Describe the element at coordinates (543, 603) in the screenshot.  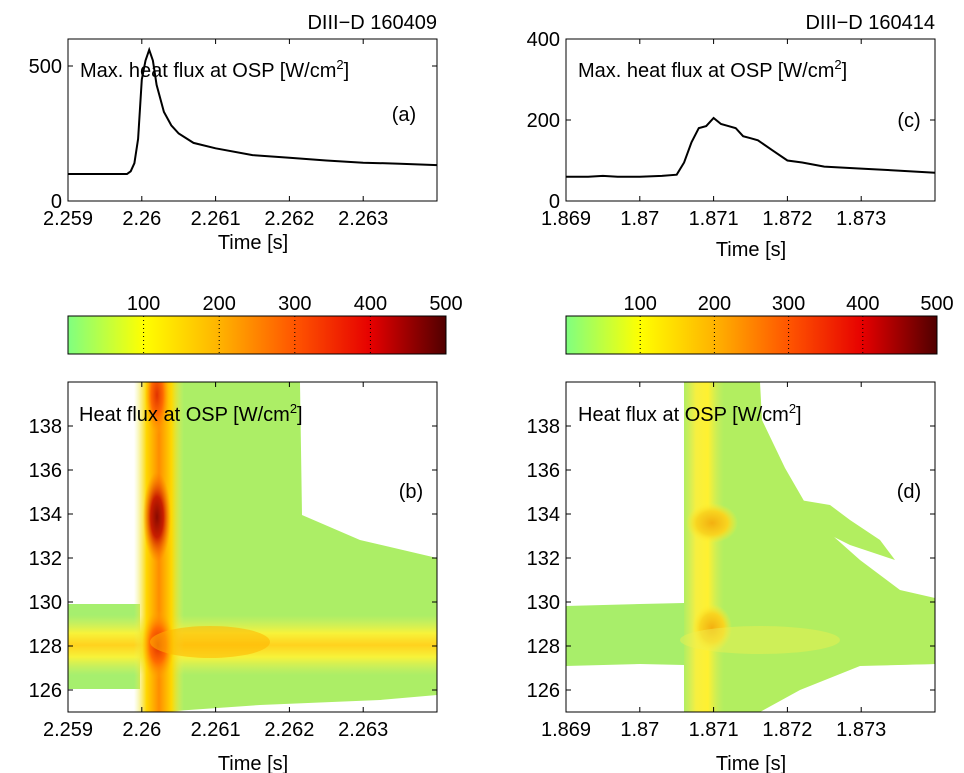
I see `panel-d-ytick-label: 130` at that location.